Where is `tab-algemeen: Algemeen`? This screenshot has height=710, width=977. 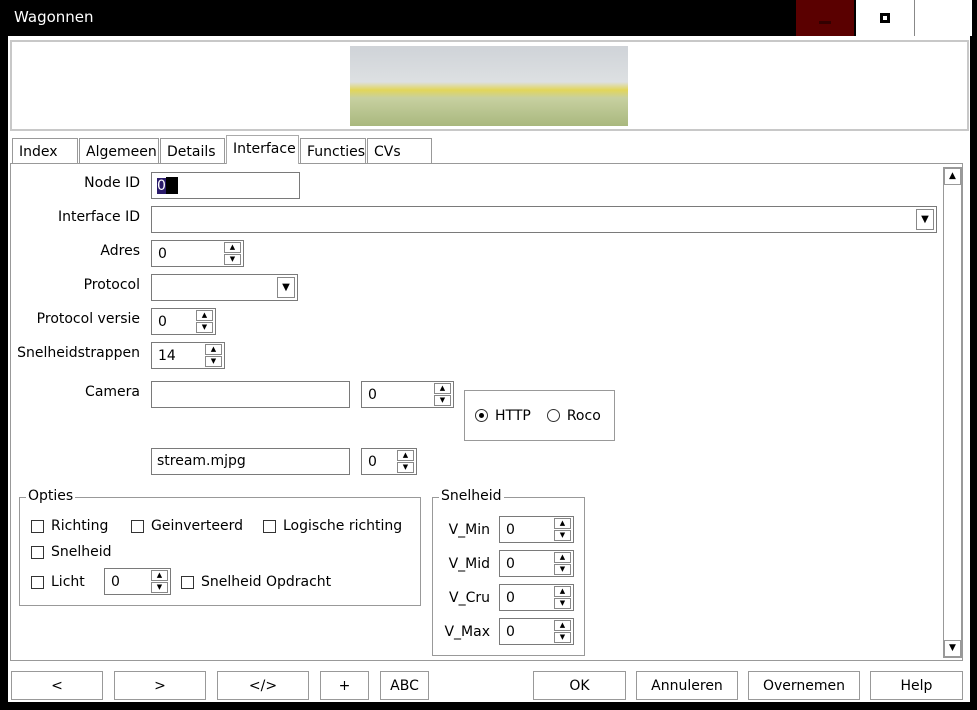
tab-algemeen: Algemeen is located at coordinates (119, 151).